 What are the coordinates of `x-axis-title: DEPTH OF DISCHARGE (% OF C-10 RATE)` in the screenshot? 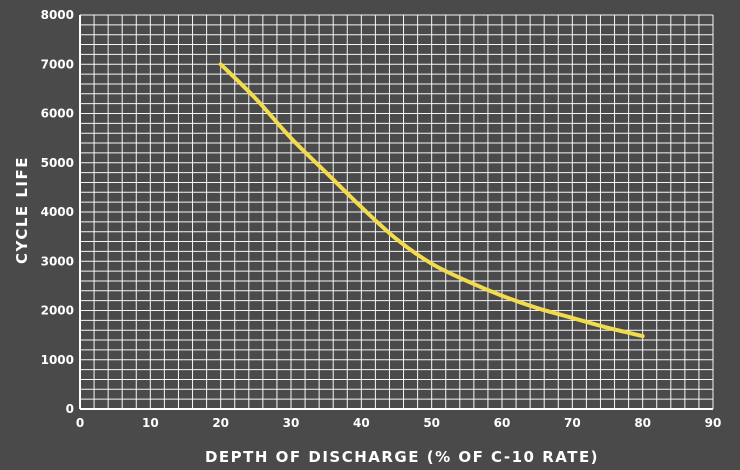 It's located at (402, 457).